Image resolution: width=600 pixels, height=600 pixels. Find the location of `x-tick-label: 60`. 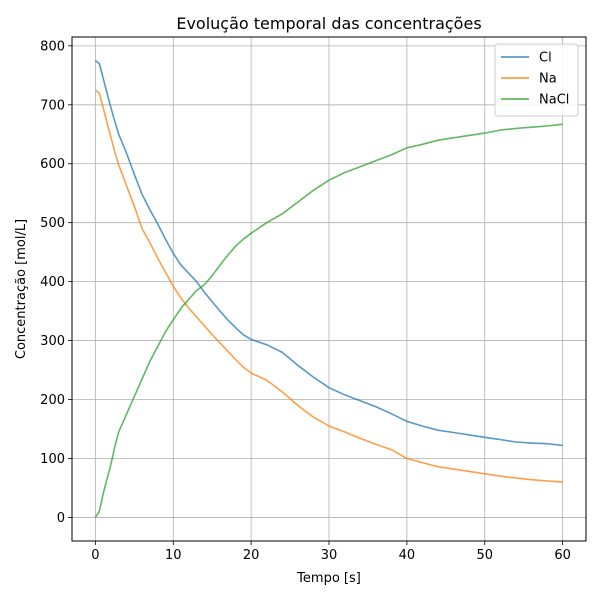

x-tick-label: 60 is located at coordinates (562, 555).